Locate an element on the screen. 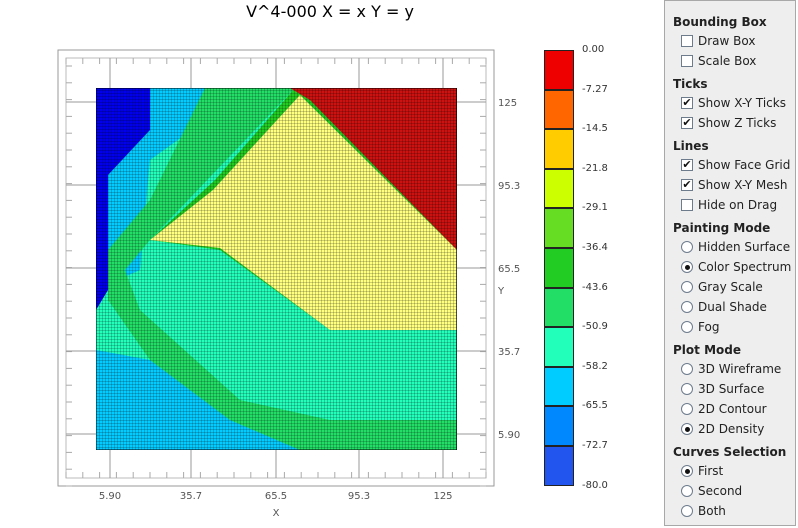  option-label: 2D Contour is located at coordinates (732, 409).